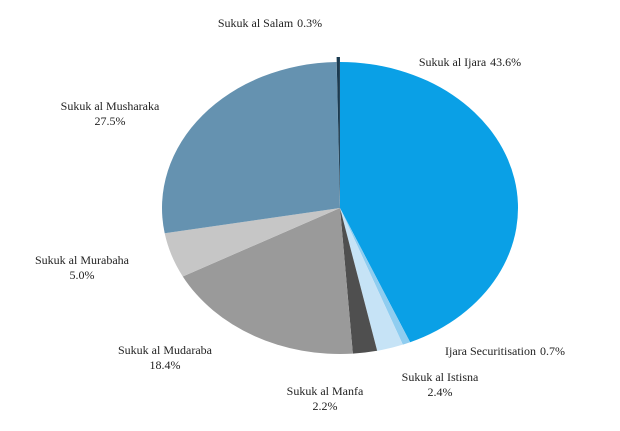 This screenshot has height=431, width=620. What do you see at coordinates (325, 391) in the screenshot?
I see `slice-label: Sukuk al Manfa` at bounding box center [325, 391].